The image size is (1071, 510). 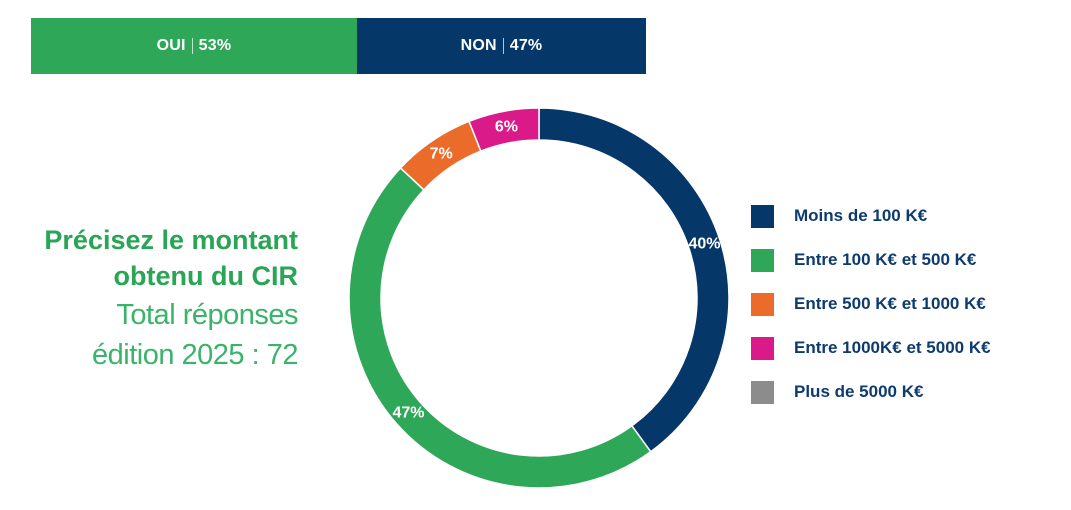 I want to click on oui-label: OUI, so click(x=171, y=45).